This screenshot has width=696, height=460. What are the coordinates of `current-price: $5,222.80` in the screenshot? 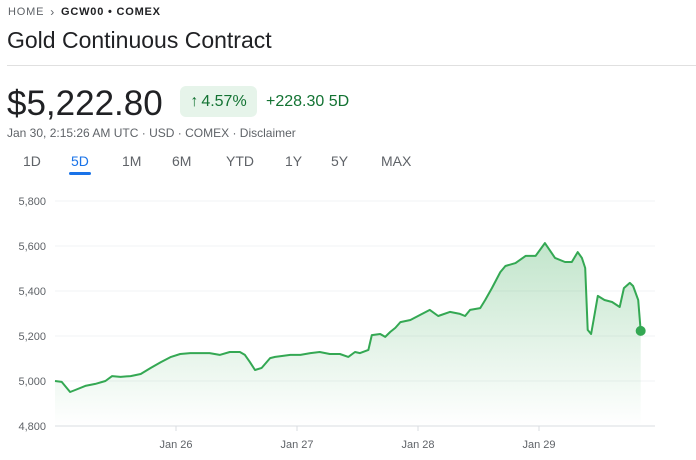 It's located at (85, 103).